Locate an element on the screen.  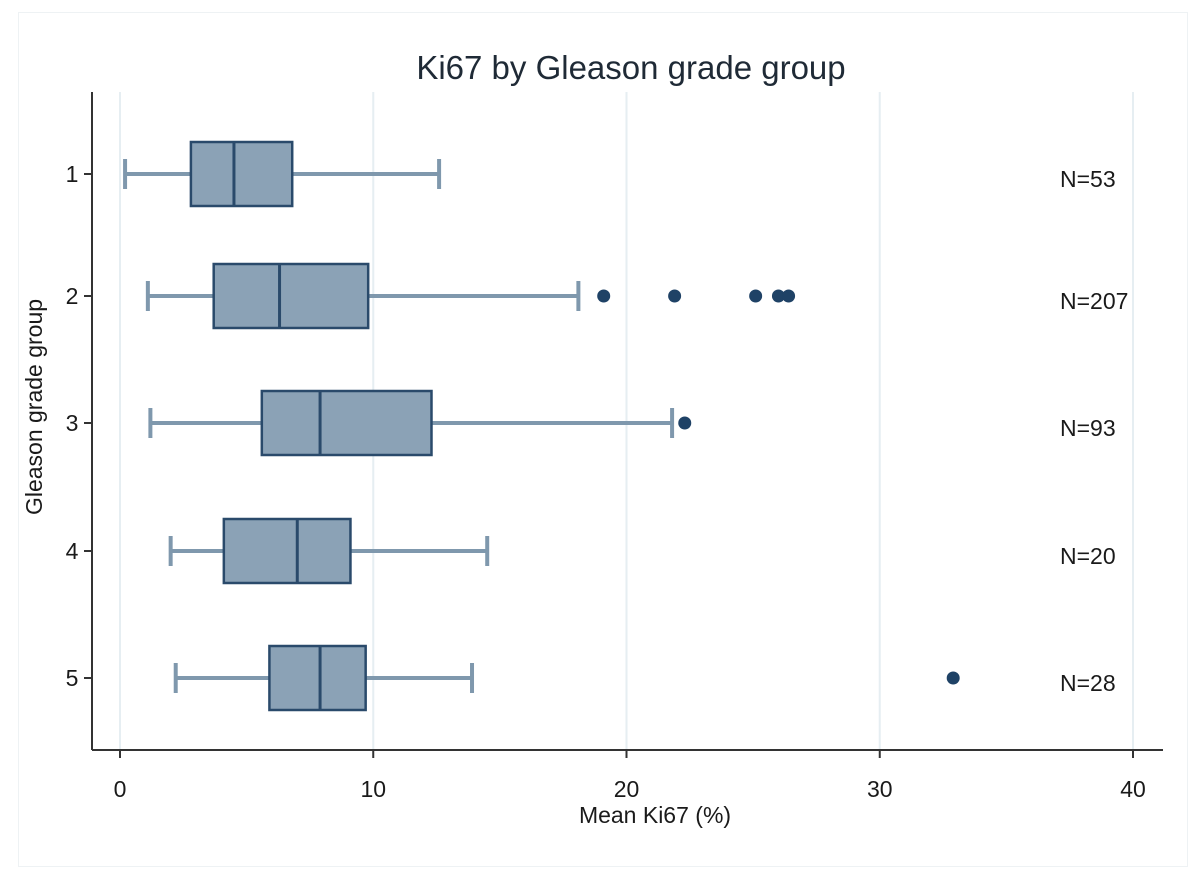
y-tick-label: 2 is located at coordinates (72, 296).